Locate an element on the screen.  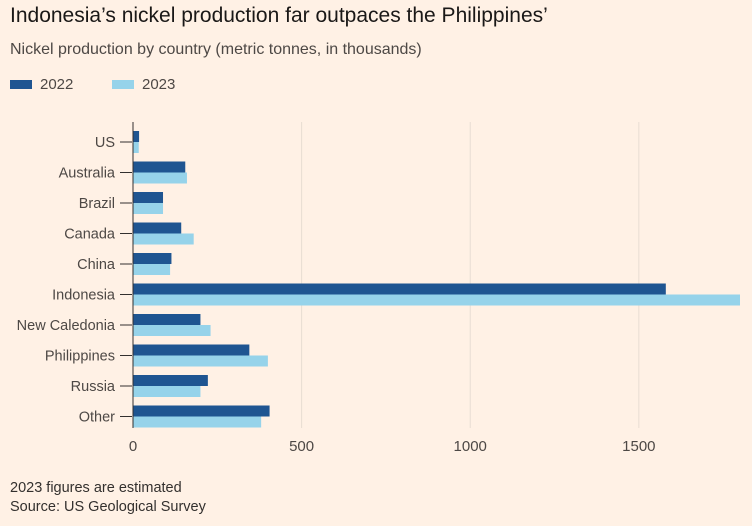
category-label: Philippines is located at coordinates (80, 357).